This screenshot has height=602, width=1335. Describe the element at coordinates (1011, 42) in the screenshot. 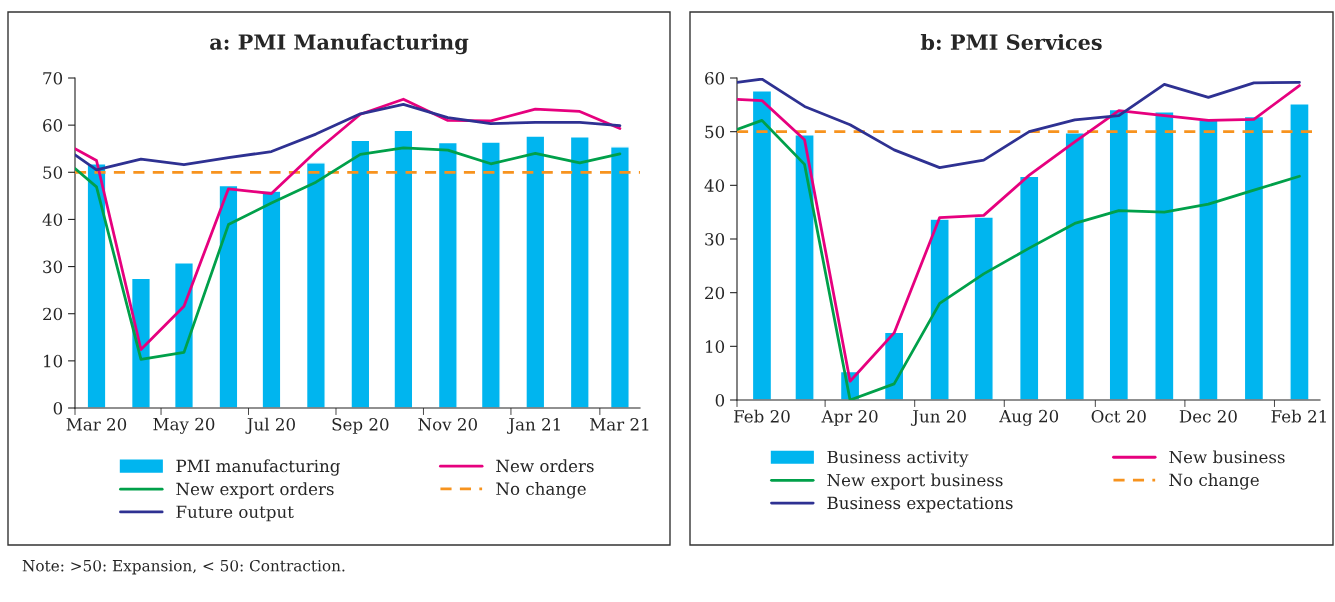

I see `chart-title: b: PMI Services` at that location.